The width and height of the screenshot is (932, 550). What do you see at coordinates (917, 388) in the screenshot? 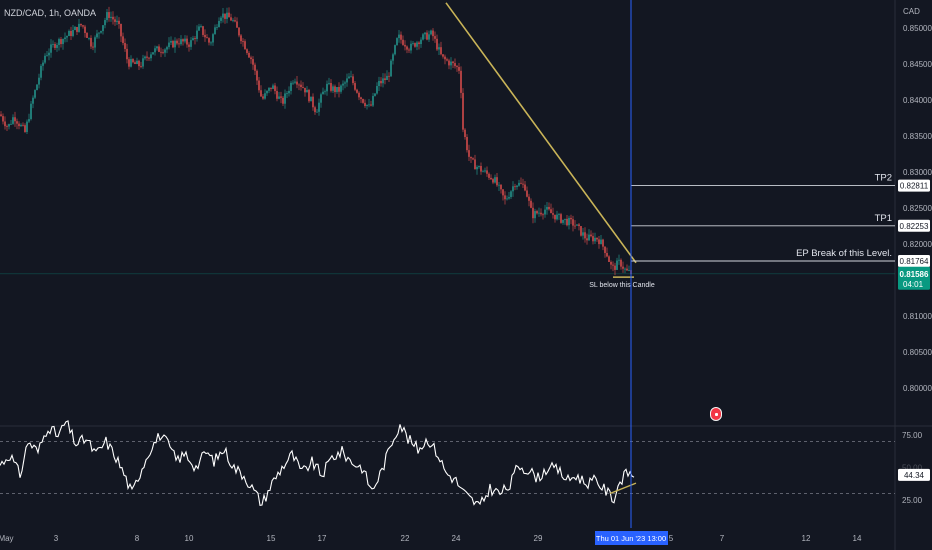
I see `price-axis-tick: 0.80000` at bounding box center [917, 388].